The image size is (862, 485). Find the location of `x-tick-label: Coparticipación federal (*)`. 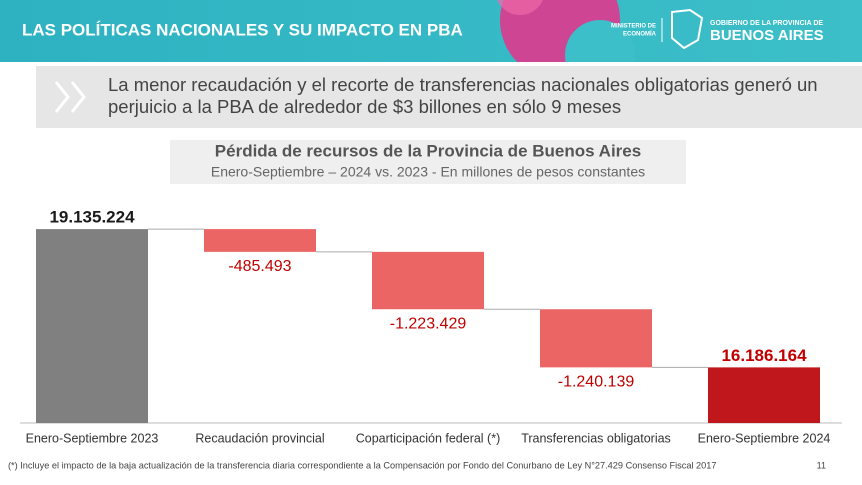

x-tick-label: Coparticipación federal (*) is located at coordinates (428, 438).